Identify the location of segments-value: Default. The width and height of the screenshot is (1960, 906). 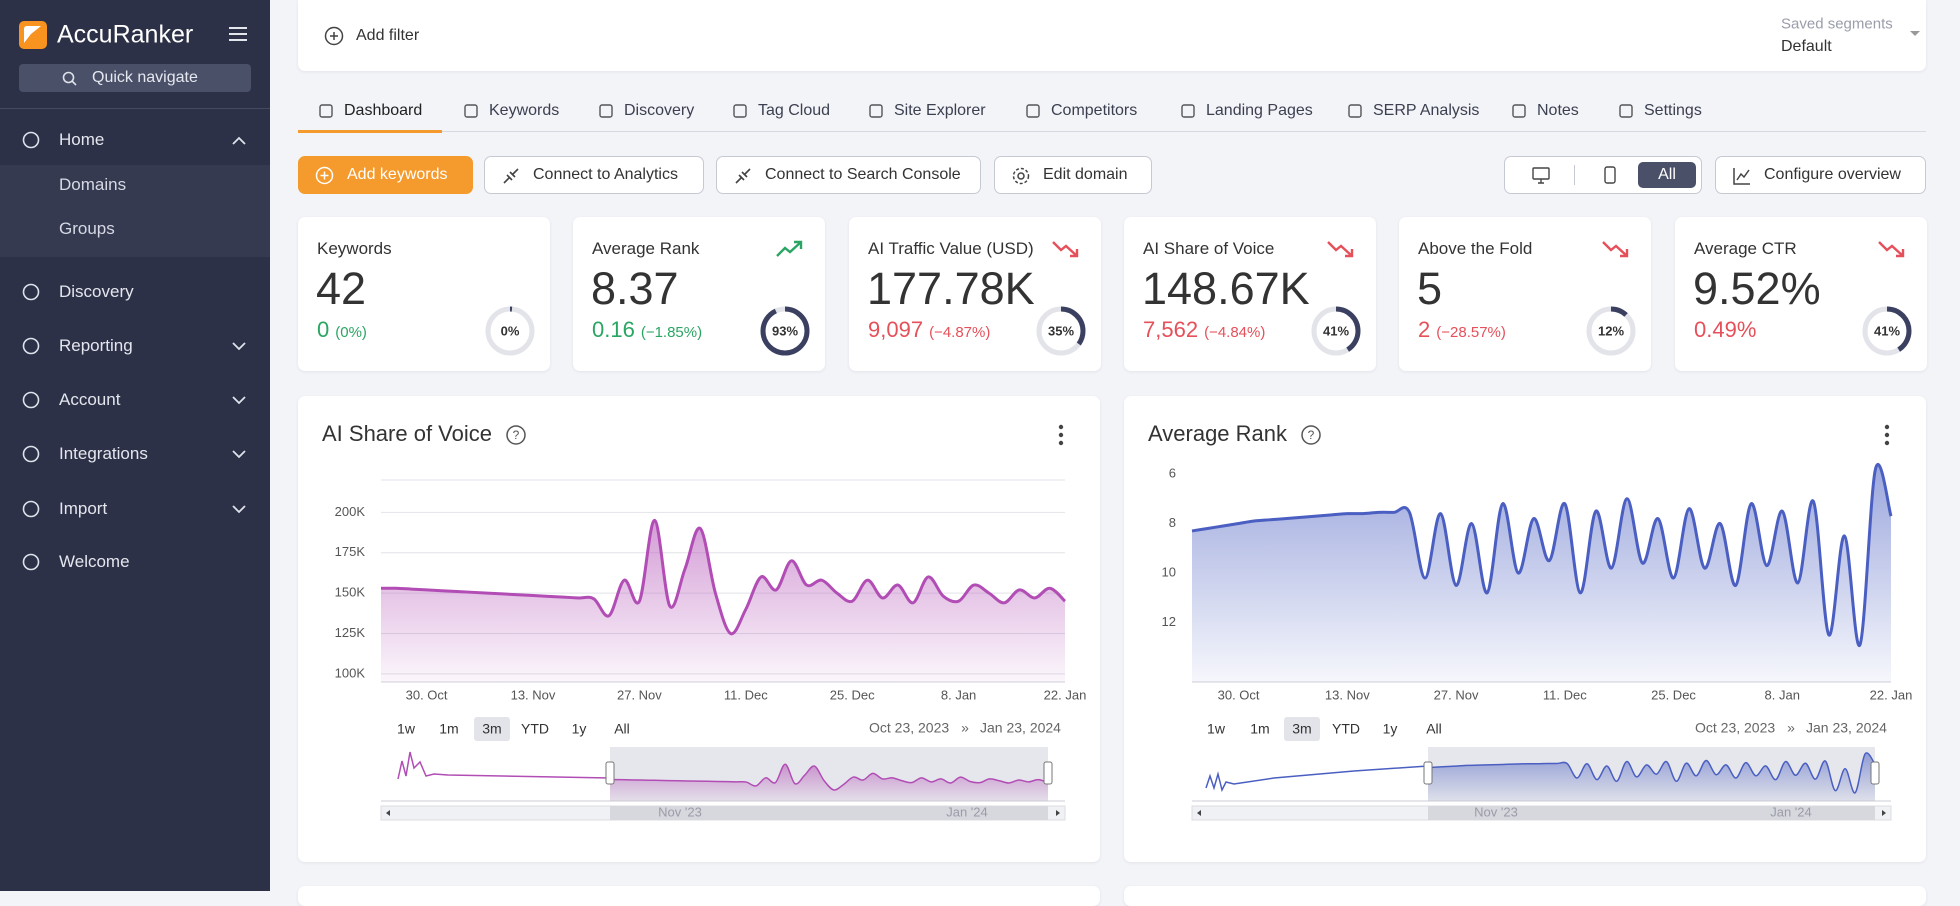
(1806, 46).